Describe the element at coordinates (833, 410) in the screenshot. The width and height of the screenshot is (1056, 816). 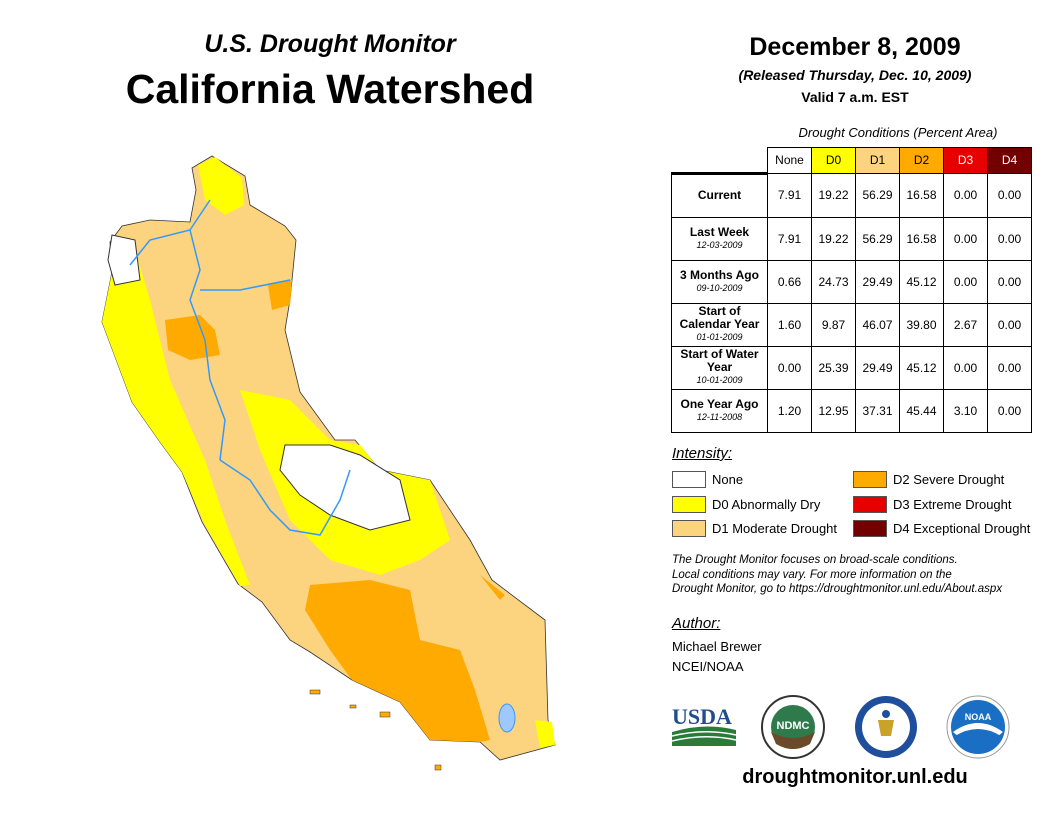
I see `table-cell: 12.95` at that location.